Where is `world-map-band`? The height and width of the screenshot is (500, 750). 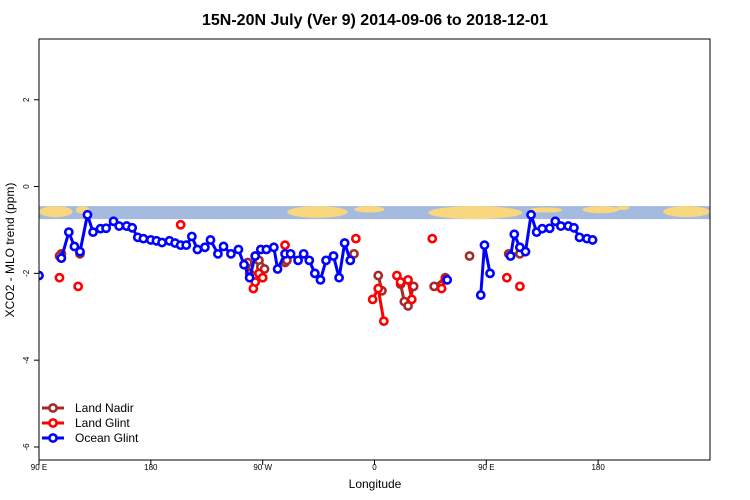
world-map-band is located at coordinates (374, 213).